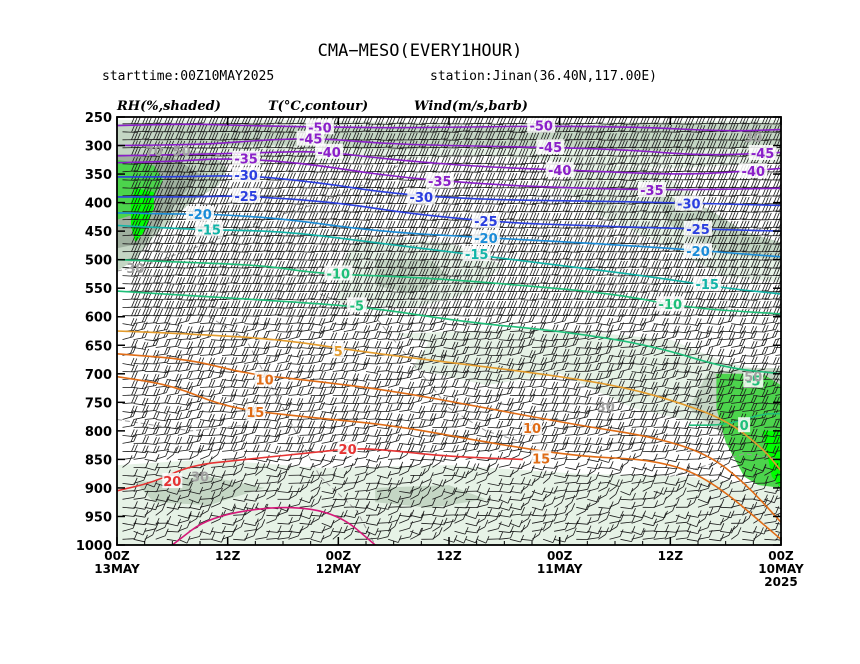 The image size is (860, 664). Describe the element at coordinates (98, 375) in the screenshot. I see `pressure-tick-label: 700` at that location.